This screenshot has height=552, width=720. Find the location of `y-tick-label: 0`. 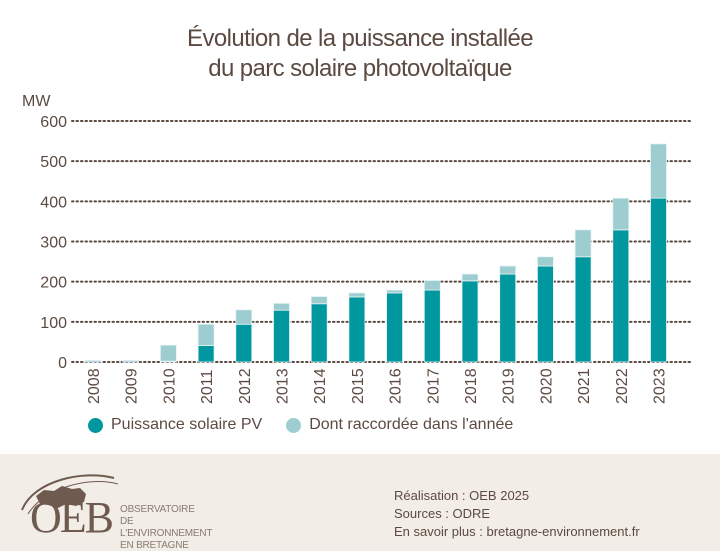

y-tick-label: 0 is located at coordinates (62, 363).